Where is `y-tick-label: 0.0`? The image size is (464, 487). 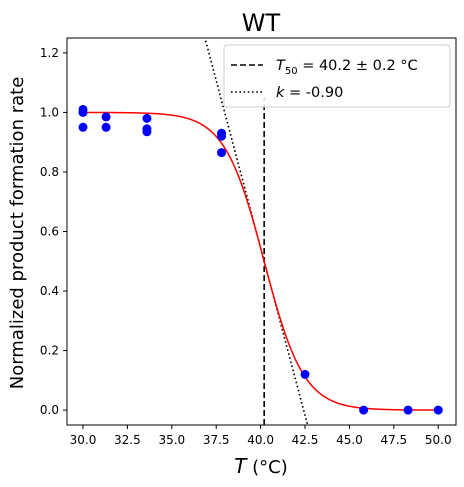 y-tick-label: 0.0 is located at coordinates (49, 410).